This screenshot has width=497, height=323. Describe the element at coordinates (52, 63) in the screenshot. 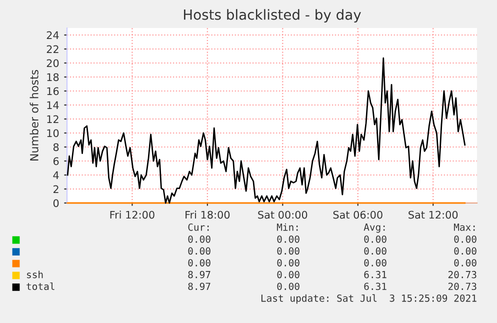

I see `y-tick-label: 20` at that location.